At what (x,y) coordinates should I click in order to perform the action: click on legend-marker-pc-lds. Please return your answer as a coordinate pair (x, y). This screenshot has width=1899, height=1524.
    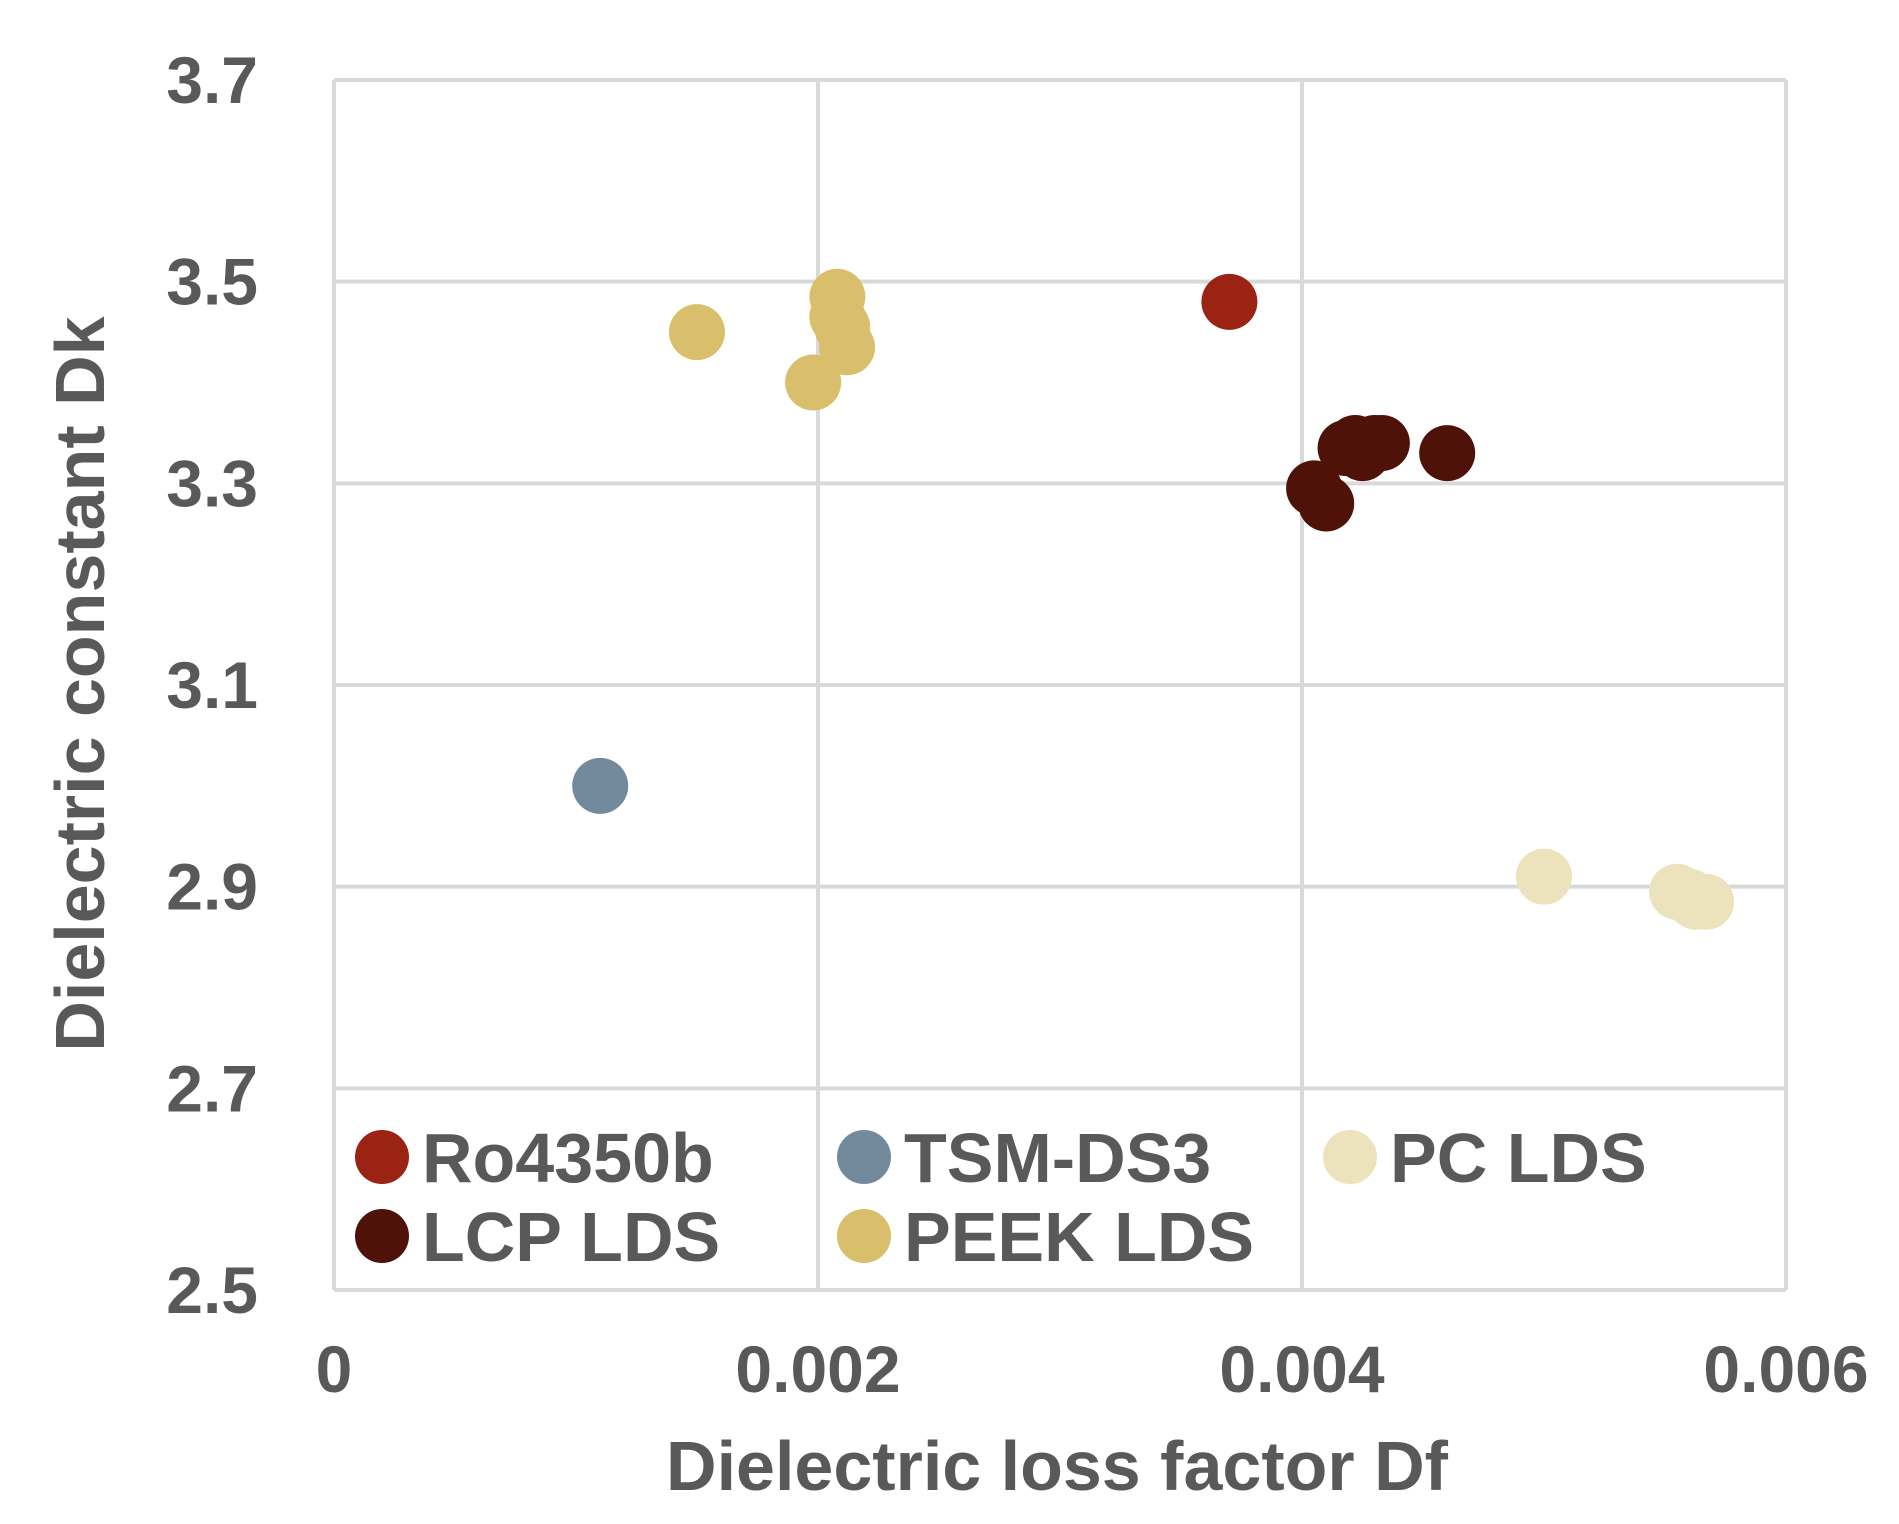
    Looking at the image, I should click on (1350, 1157).